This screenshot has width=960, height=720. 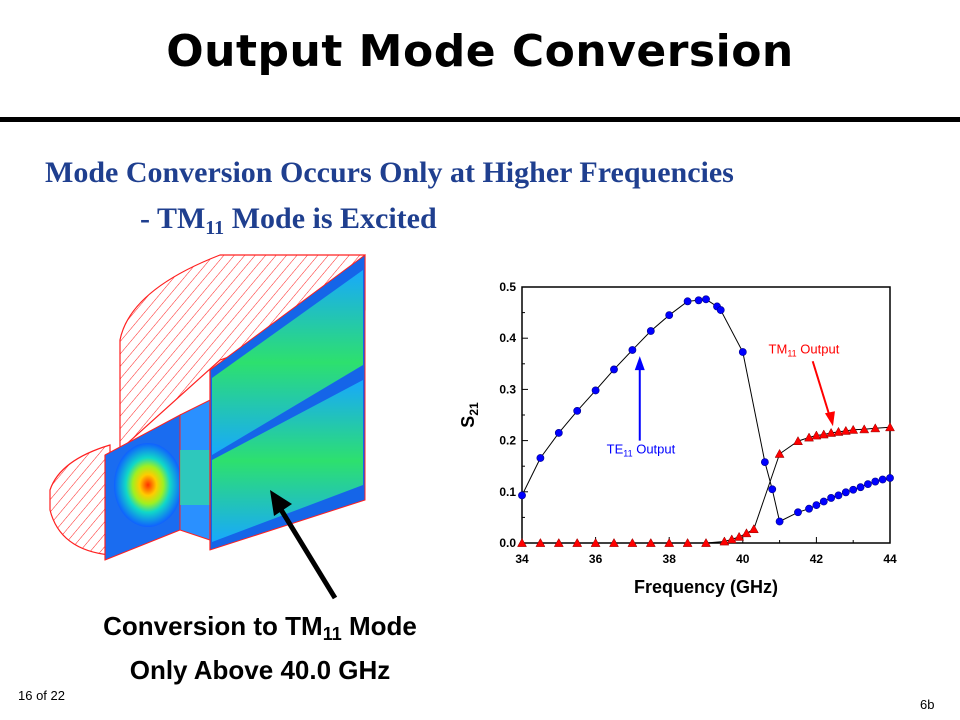 I want to click on y-tick-label: 0.2, so click(x=507, y=441).